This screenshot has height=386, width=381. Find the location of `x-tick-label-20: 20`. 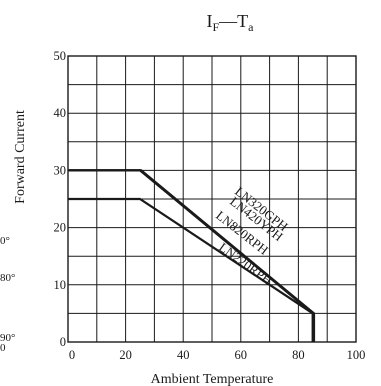

x-tick-label-20: 20 is located at coordinates (125, 355).